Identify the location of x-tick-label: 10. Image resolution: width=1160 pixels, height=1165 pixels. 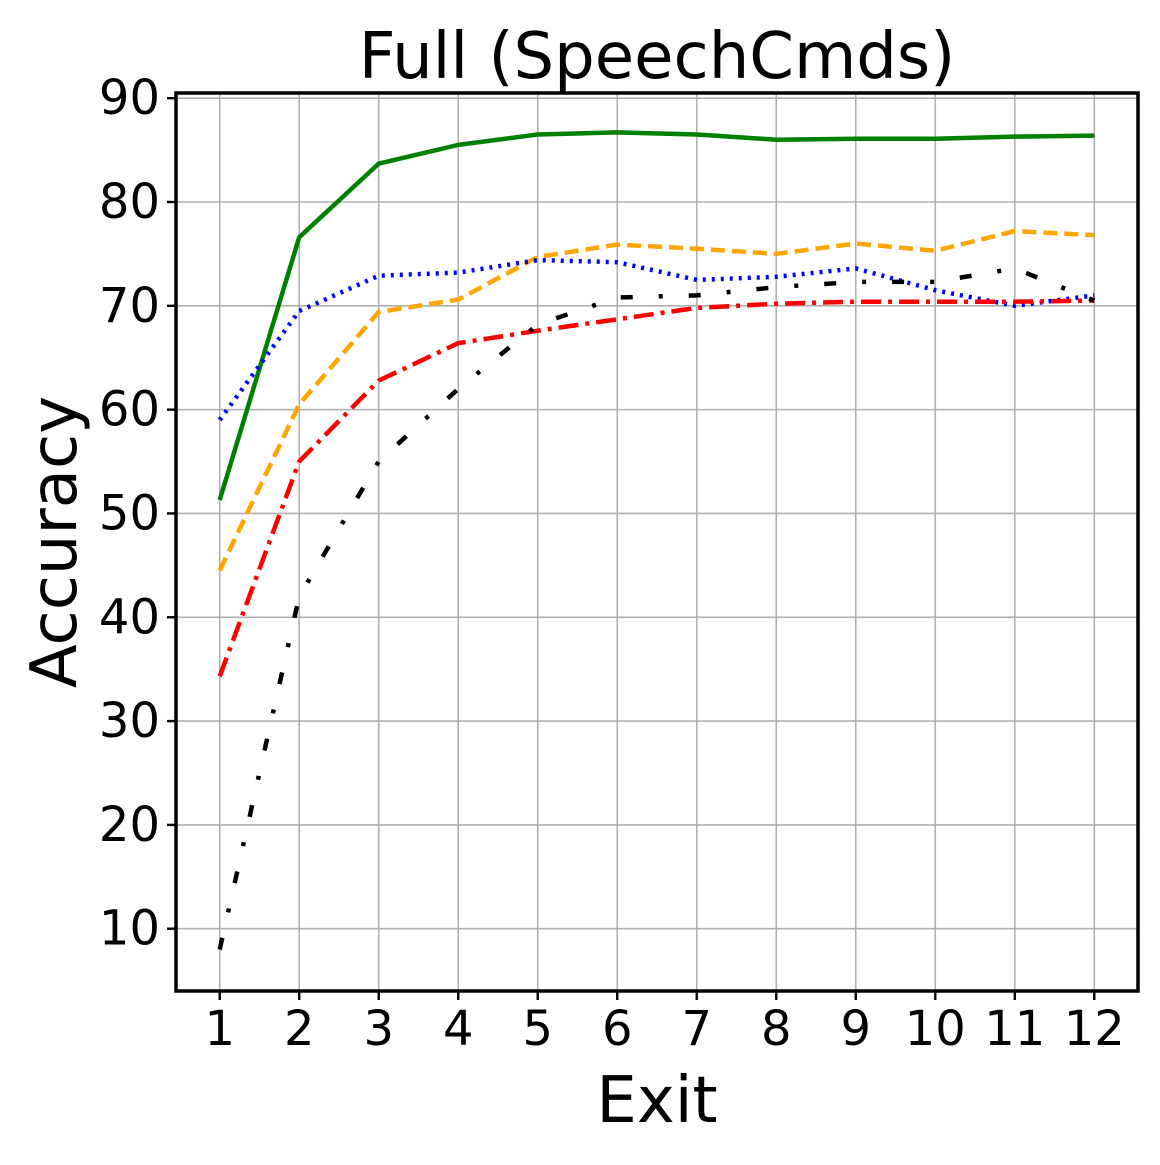
(935, 1029).